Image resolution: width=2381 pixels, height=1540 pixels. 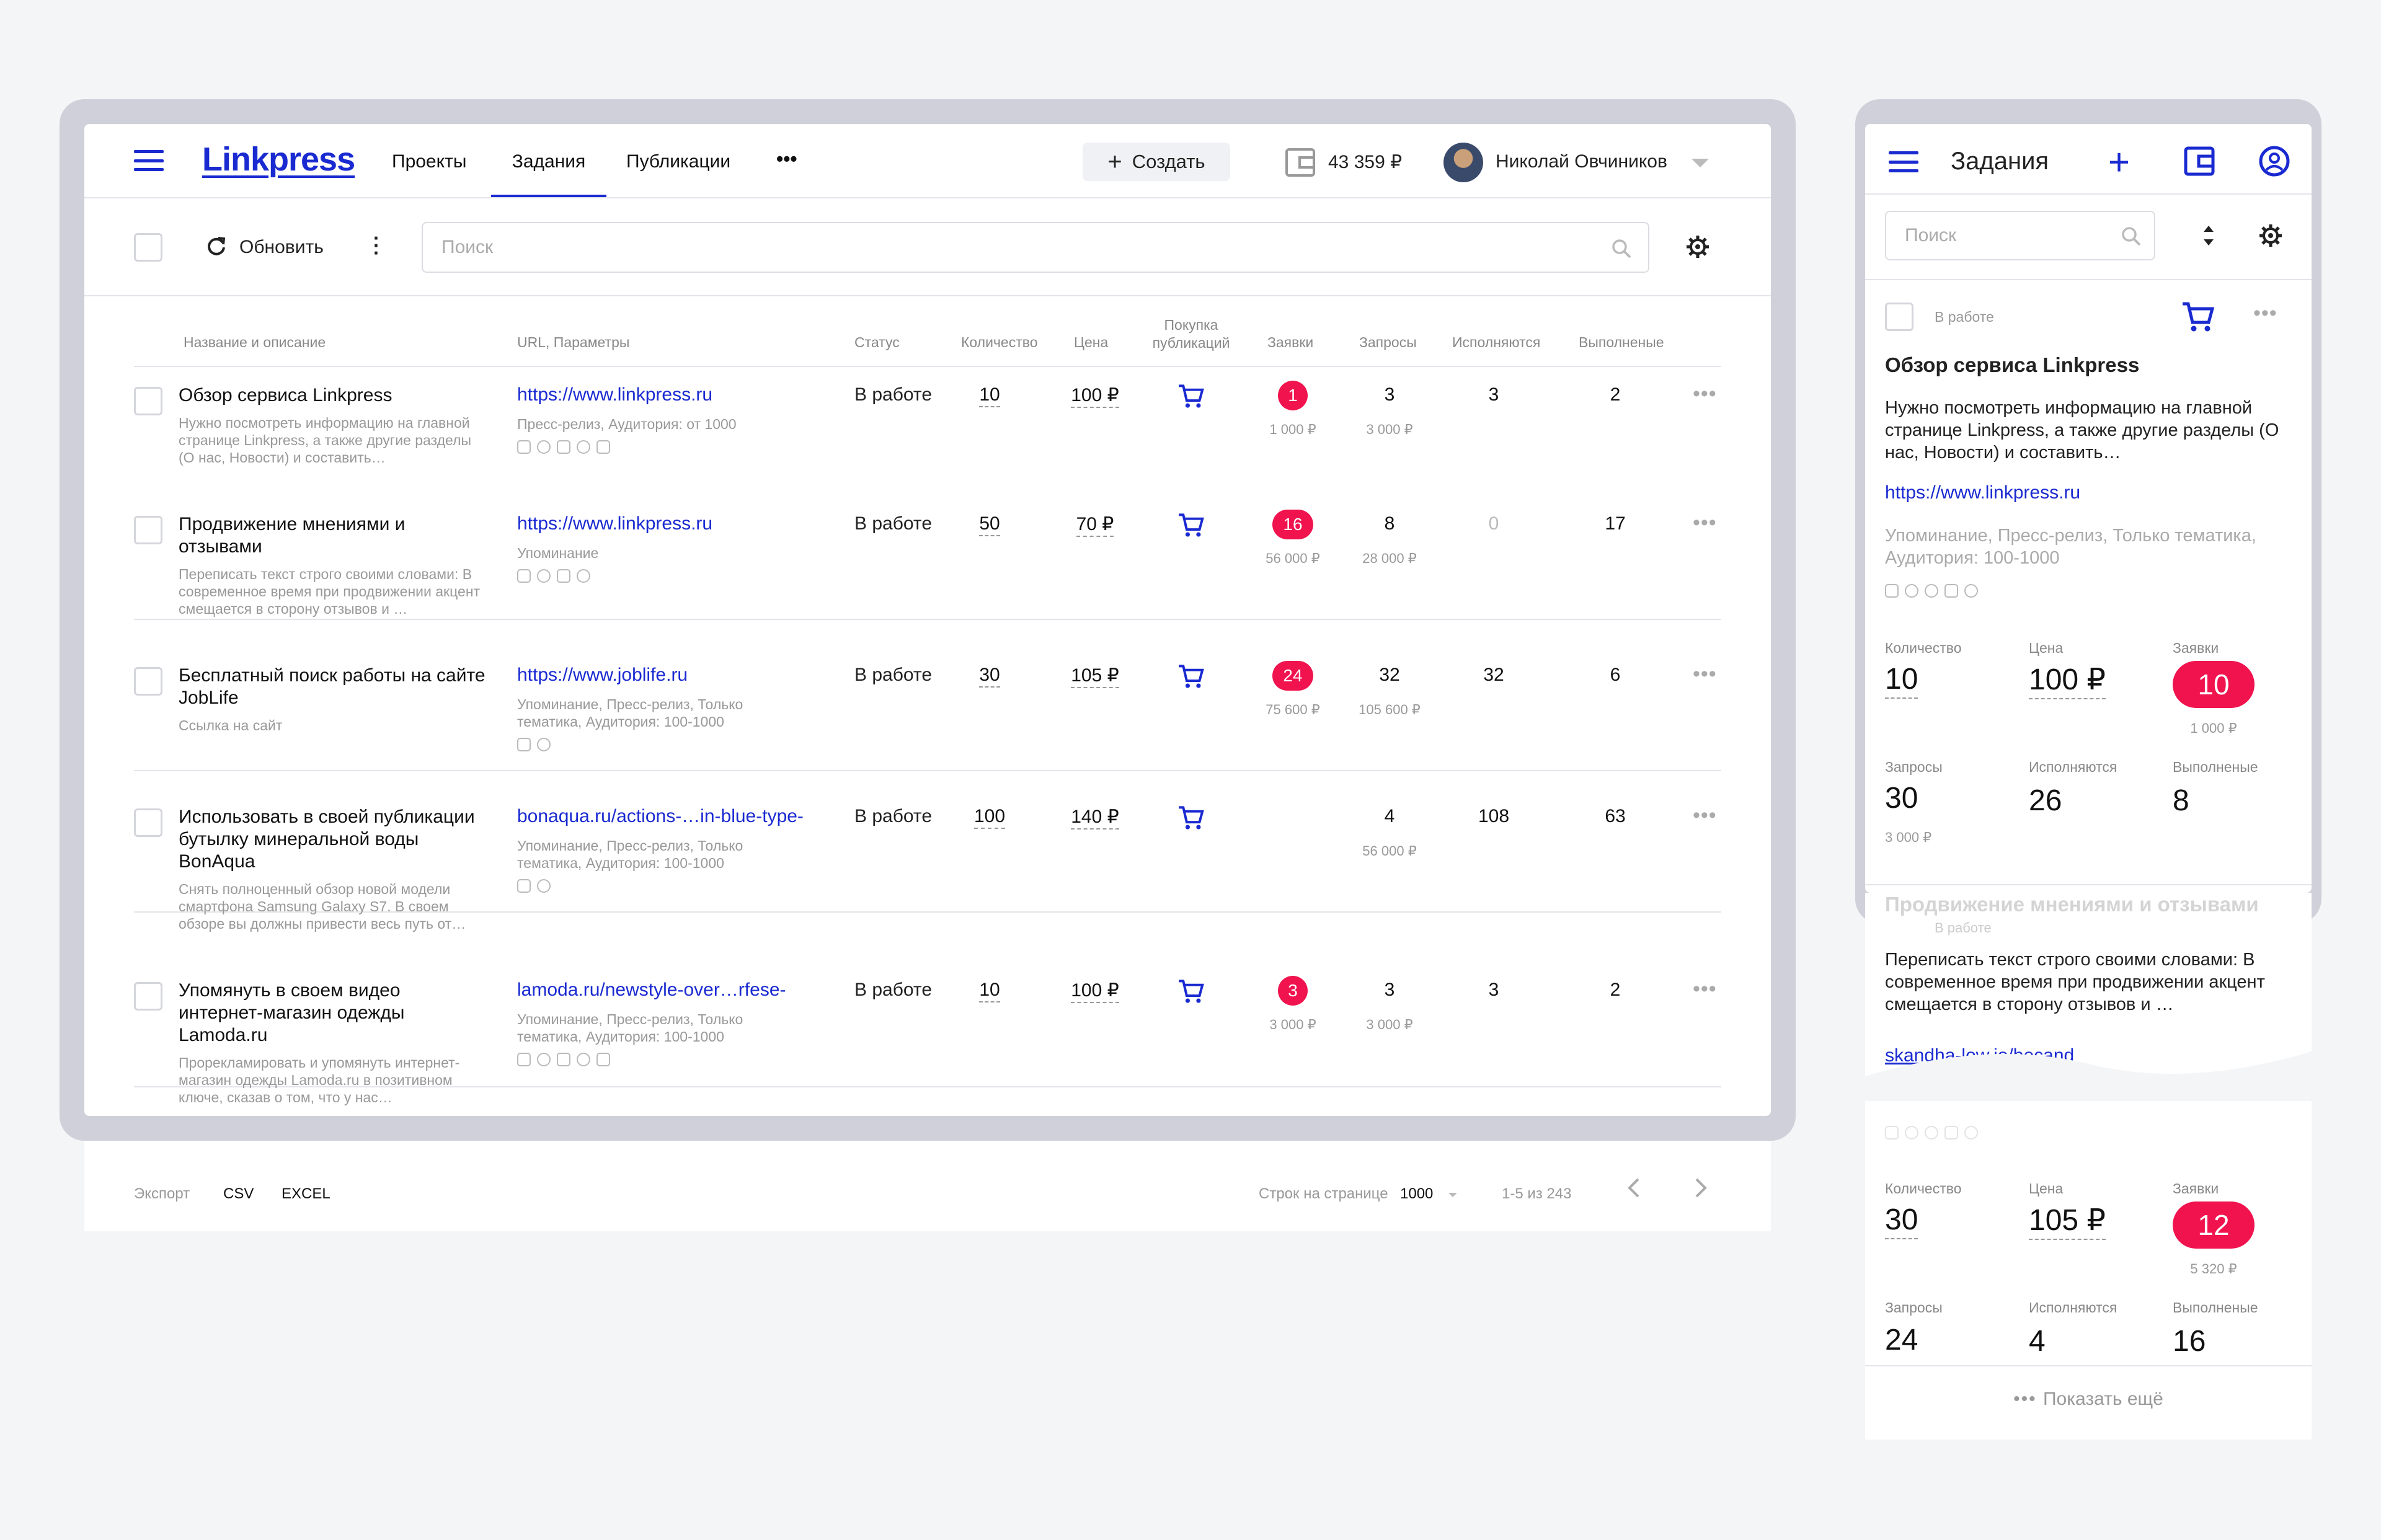 What do you see at coordinates (278, 159) in the screenshot?
I see `logo: Linkpress` at bounding box center [278, 159].